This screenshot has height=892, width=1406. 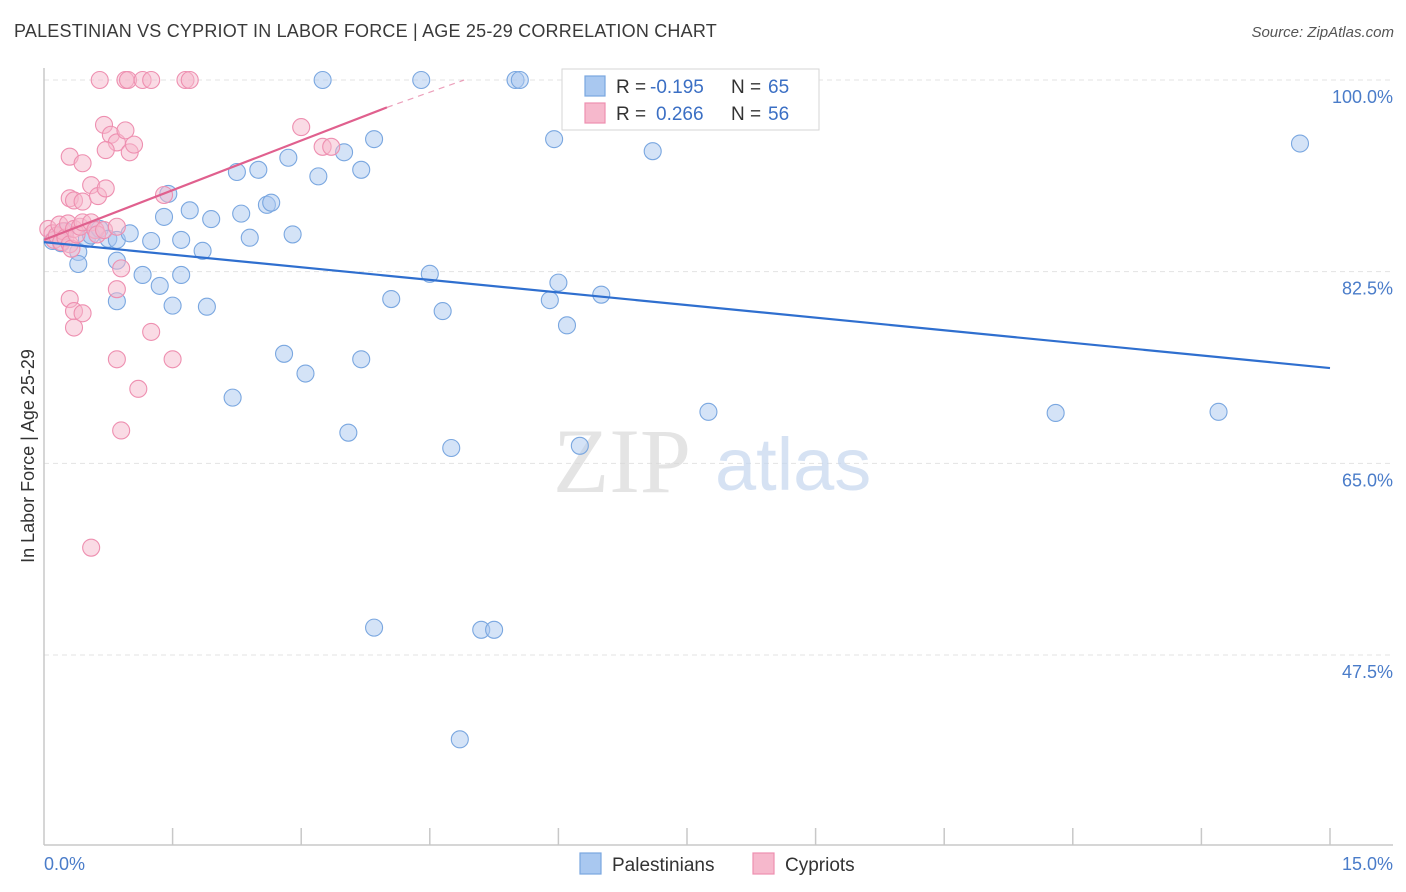 I want to click on x-tick-label-min: 0.0%, so click(x=64, y=864).